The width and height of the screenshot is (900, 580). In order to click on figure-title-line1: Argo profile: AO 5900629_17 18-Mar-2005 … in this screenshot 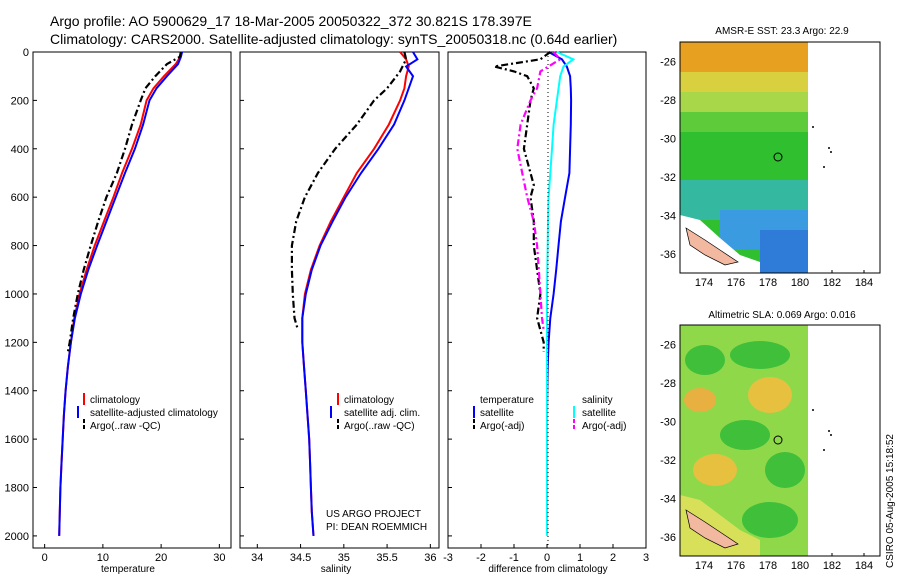, I will do `click(291, 21)`.